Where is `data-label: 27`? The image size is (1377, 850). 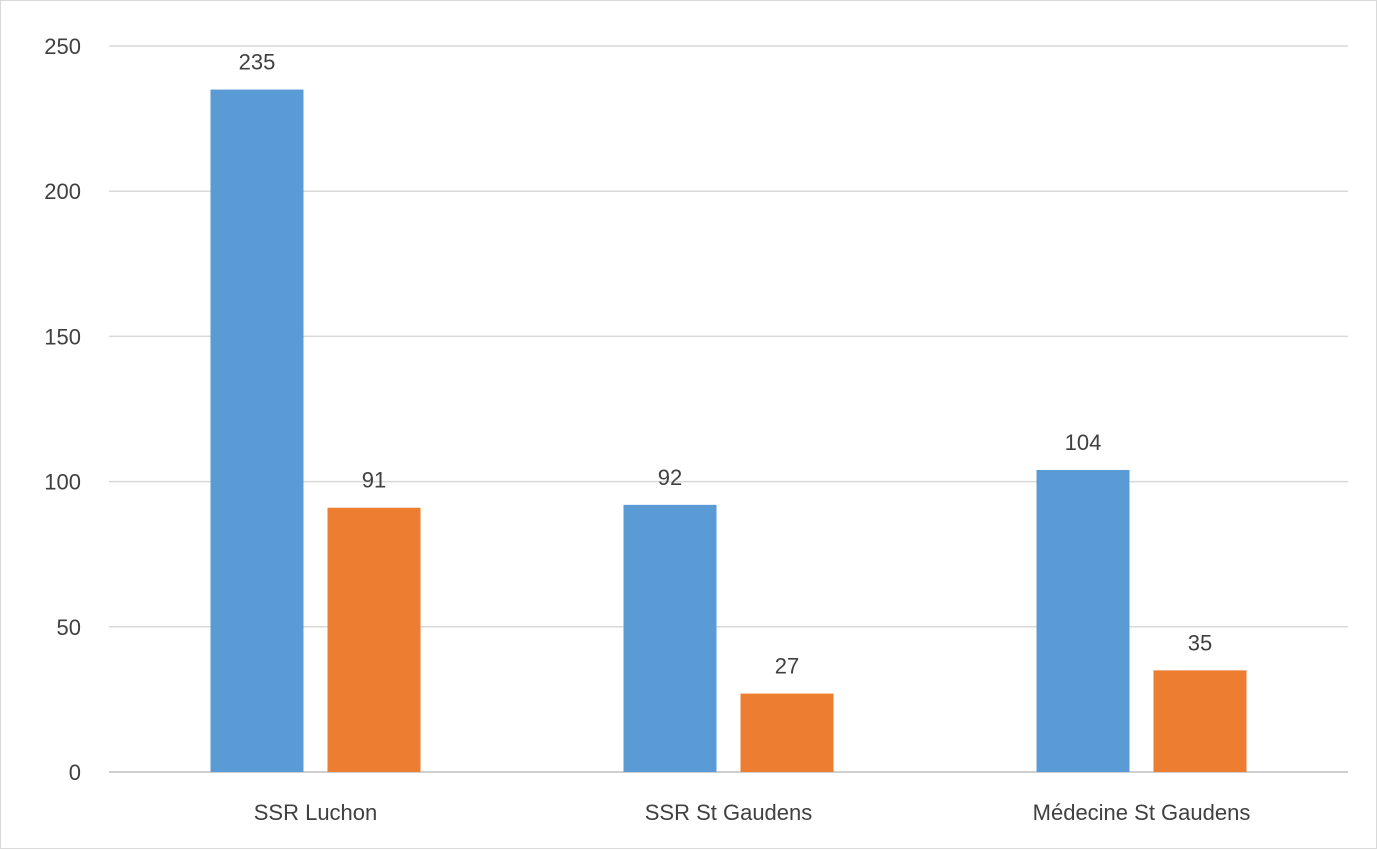 data-label: 27 is located at coordinates (787, 666).